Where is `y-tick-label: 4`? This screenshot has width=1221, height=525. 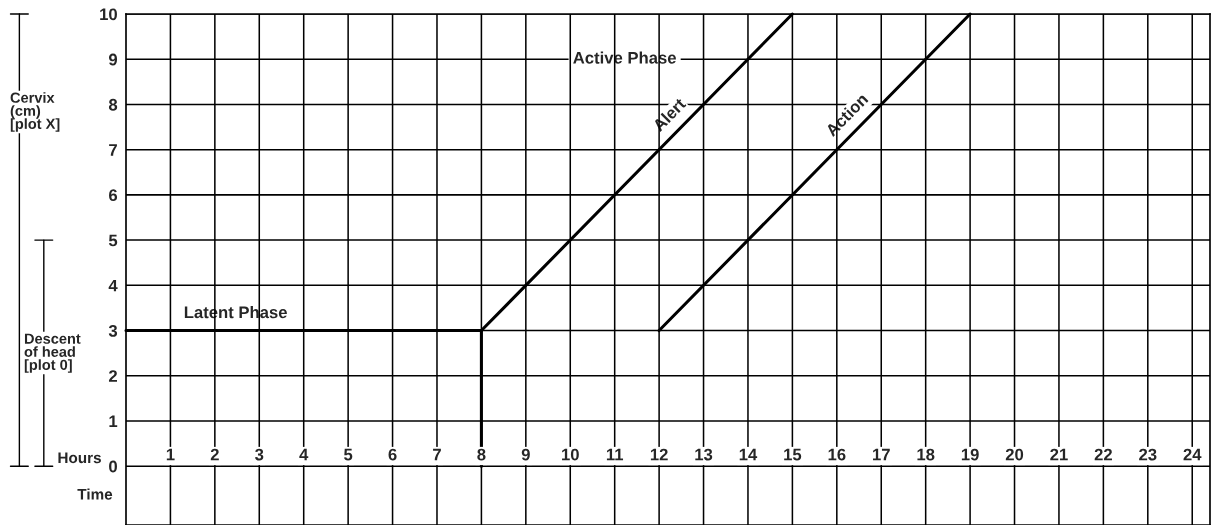
y-tick-label: 4 is located at coordinates (113, 285).